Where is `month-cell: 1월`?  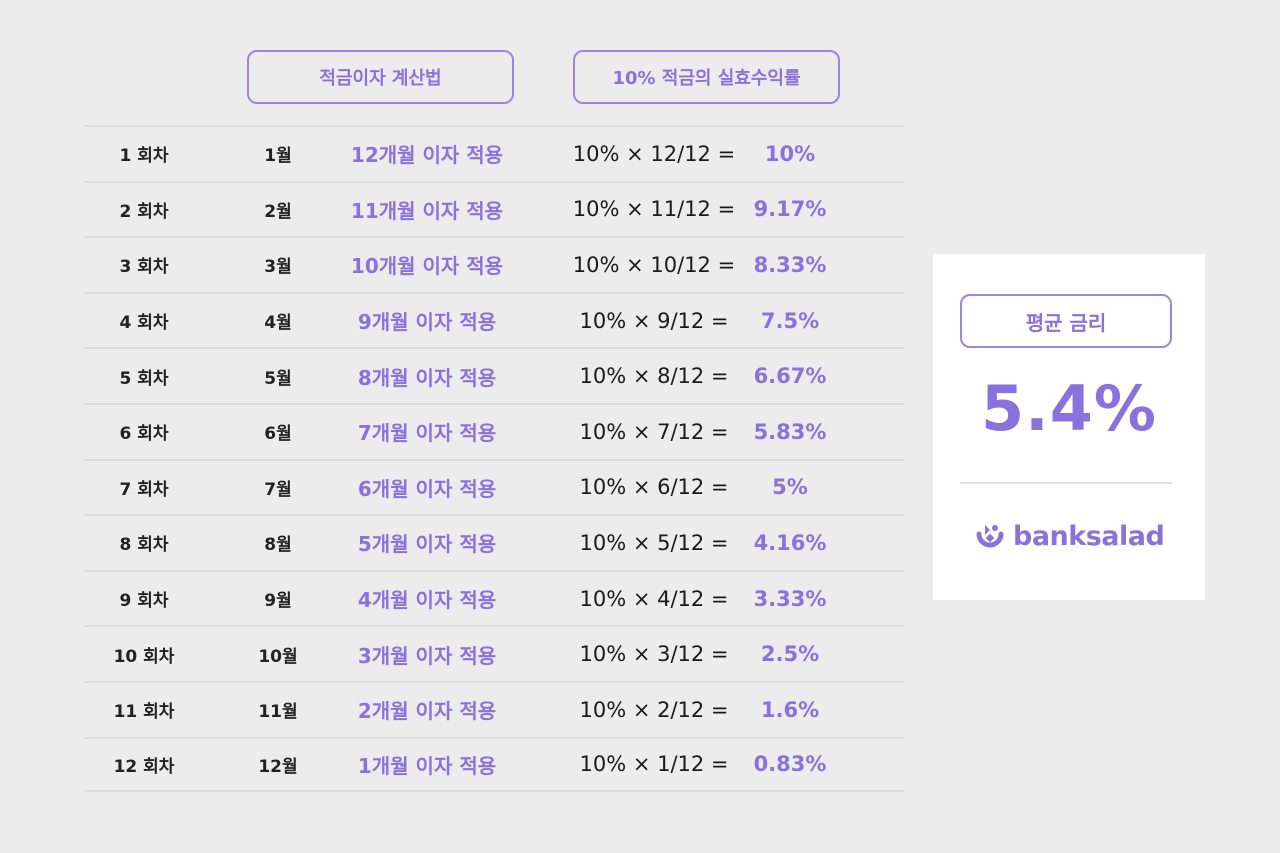
month-cell: 1월 is located at coordinates (278, 156).